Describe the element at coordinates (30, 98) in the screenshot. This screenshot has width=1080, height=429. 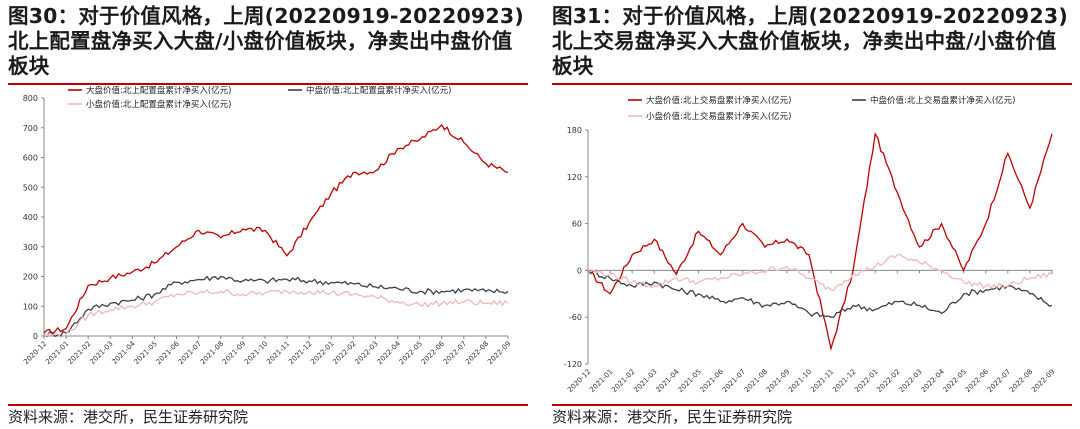
I see `y-tick-label: 800` at that location.